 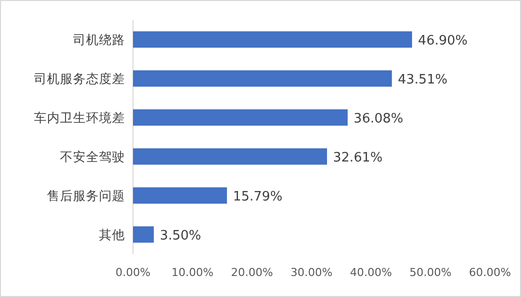 I want to click on y-tick-label: 其他, so click(x=112, y=234).